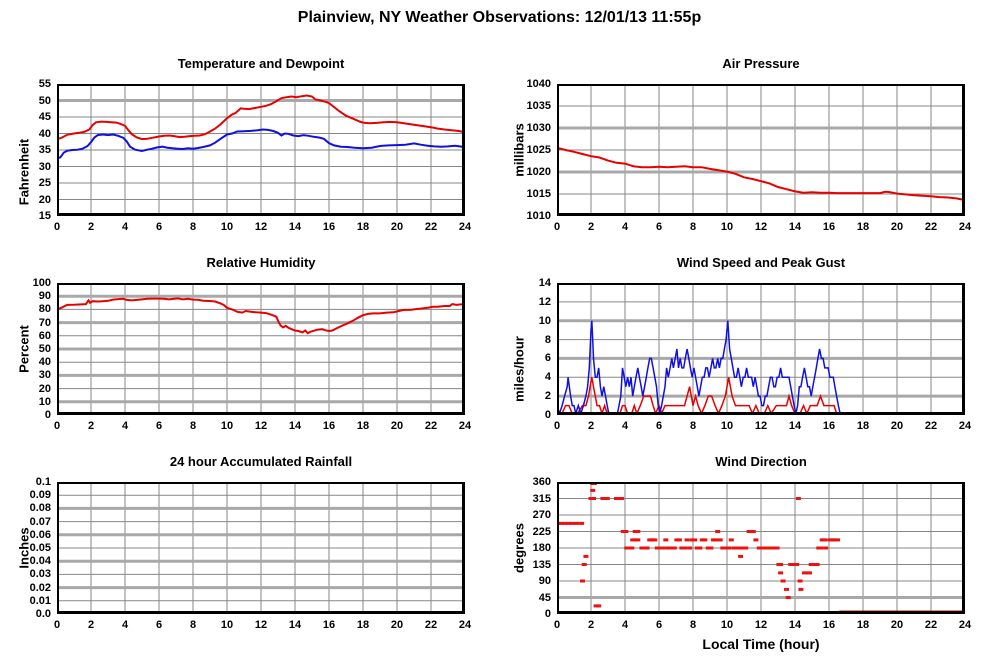  Describe the element at coordinates (541, 515) in the screenshot. I see `y-tick-label: 270` at that location.